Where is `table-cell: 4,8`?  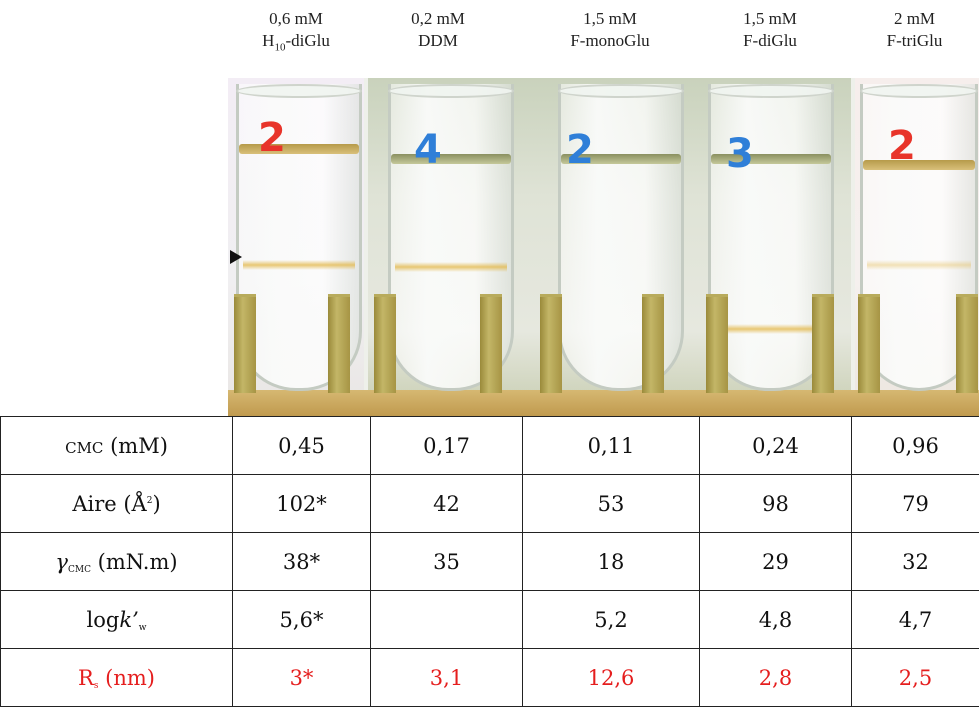 table-cell: 4,8 is located at coordinates (776, 620).